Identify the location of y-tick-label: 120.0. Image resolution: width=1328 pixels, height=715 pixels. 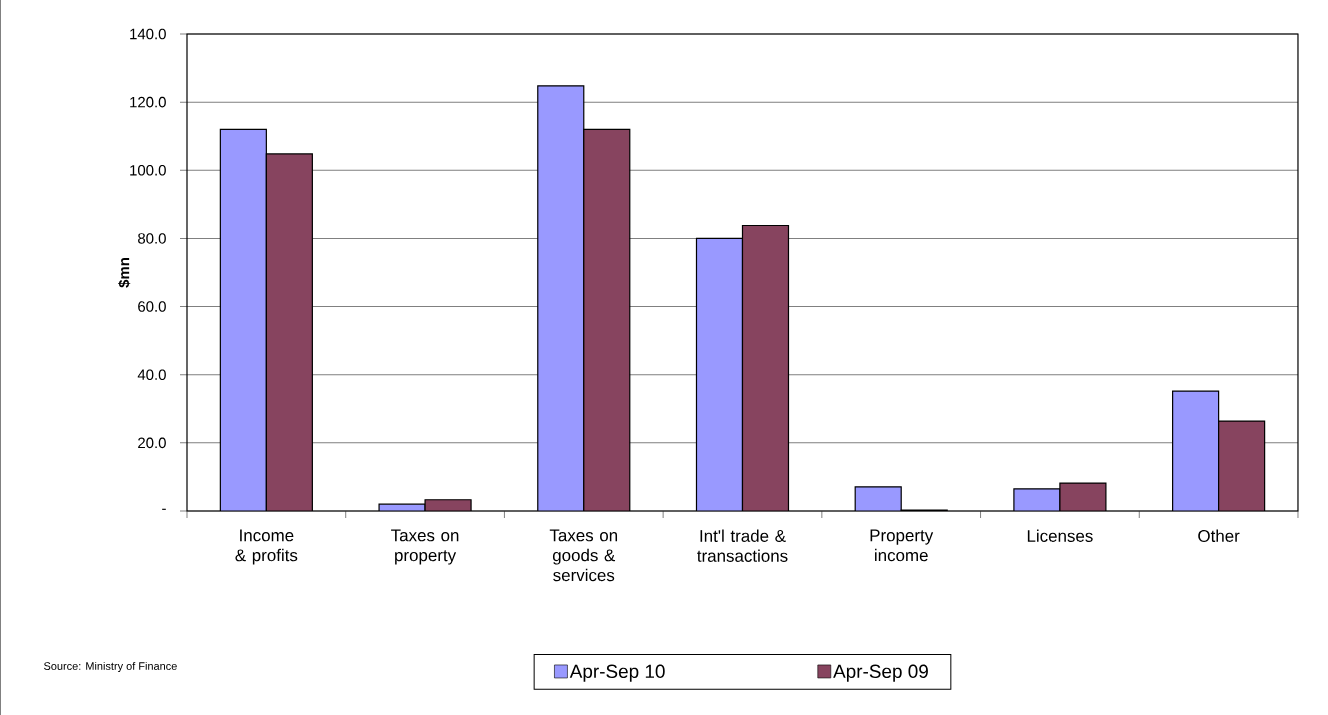
(148, 102).